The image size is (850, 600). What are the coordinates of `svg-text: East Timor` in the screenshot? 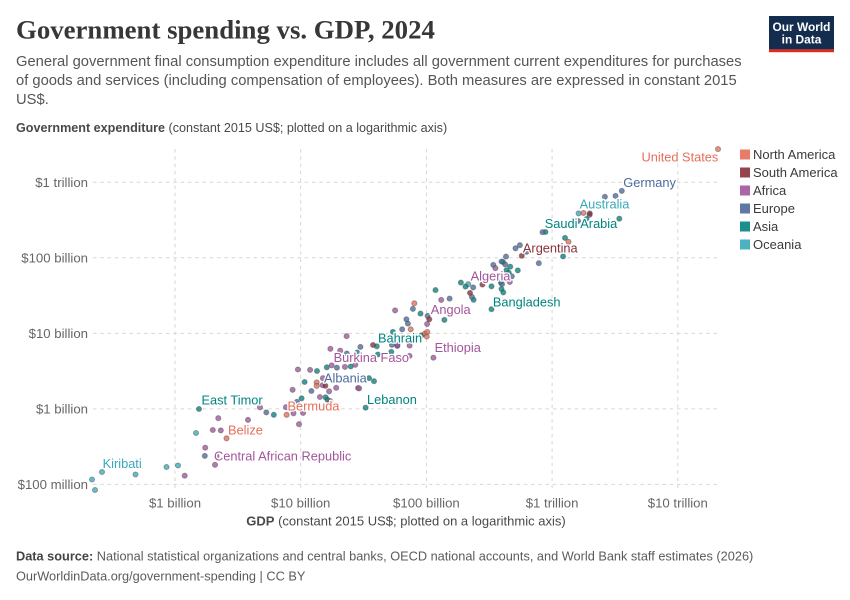 It's located at (233, 399).